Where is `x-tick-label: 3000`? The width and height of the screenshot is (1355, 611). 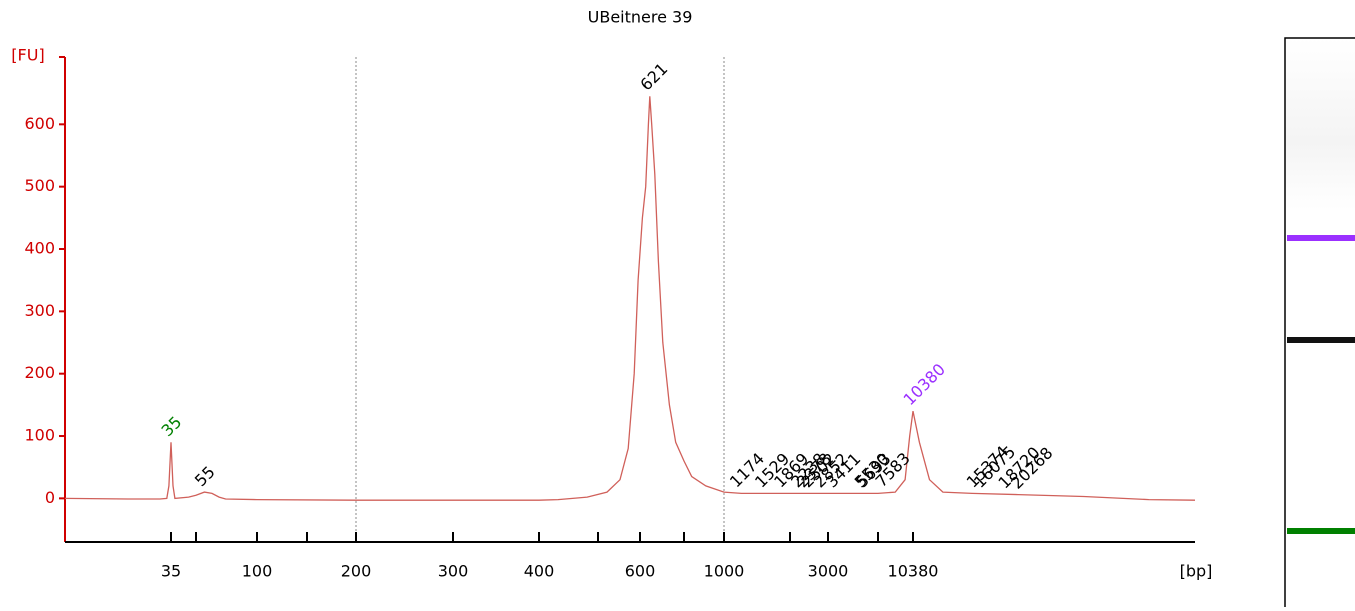
x-tick-label: 3000 is located at coordinates (828, 571).